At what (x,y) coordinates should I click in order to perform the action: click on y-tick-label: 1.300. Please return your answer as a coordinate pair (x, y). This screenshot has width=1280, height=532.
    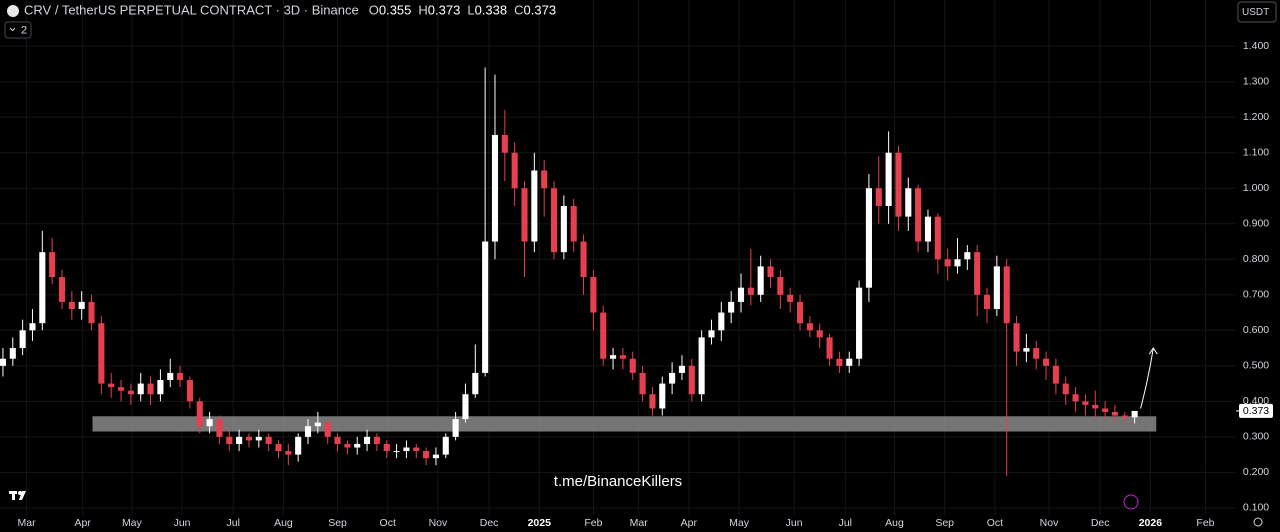
    Looking at the image, I should click on (1256, 81).